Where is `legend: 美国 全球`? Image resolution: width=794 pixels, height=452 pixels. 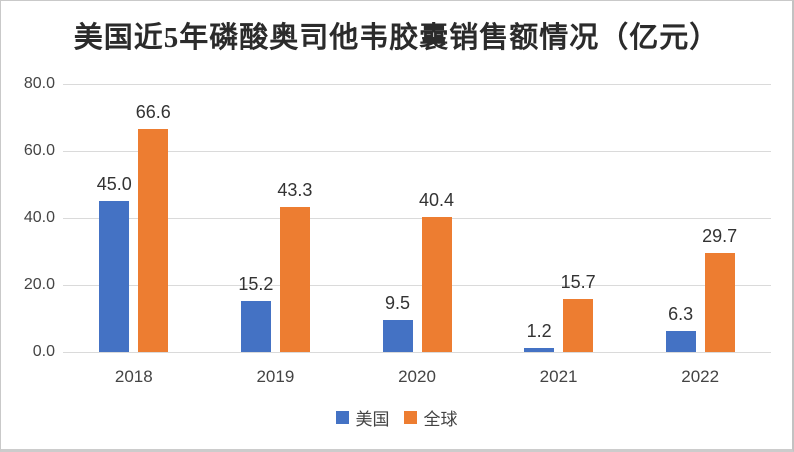
legend: 美国 全球 is located at coordinates (396, 417).